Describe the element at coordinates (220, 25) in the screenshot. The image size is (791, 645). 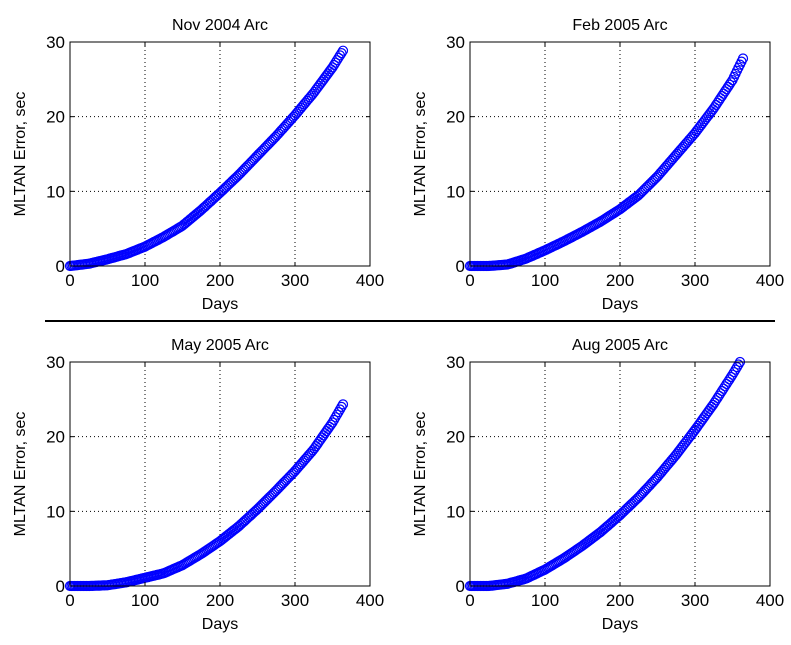
I see `chart-title: Nov 2004 Arc` at that location.